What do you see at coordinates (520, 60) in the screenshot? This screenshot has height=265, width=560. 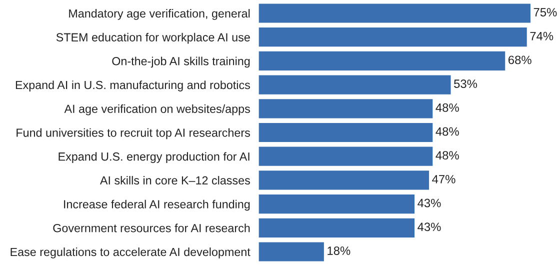 I see `data-label: 68%` at bounding box center [520, 60].